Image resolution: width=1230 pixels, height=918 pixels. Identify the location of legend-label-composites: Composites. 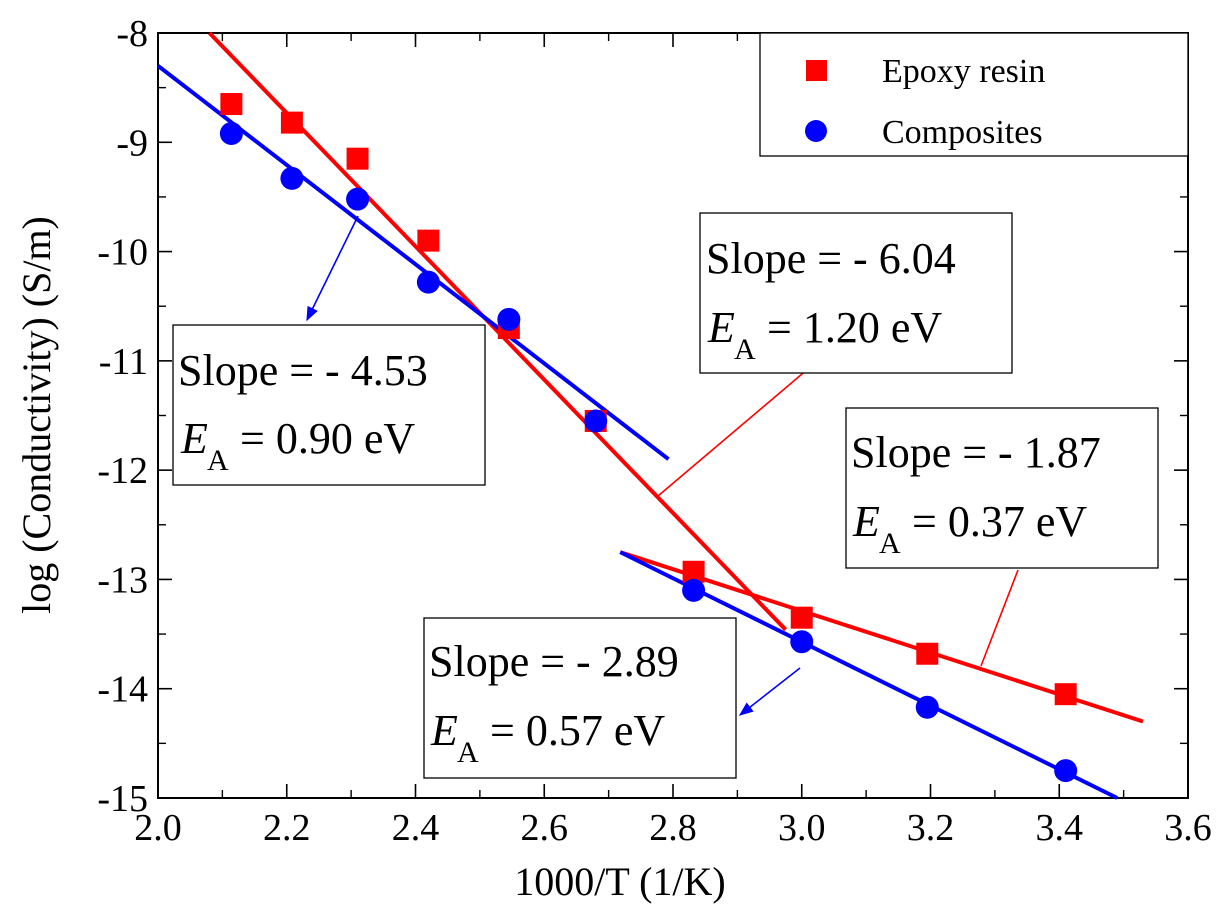
(962, 132).